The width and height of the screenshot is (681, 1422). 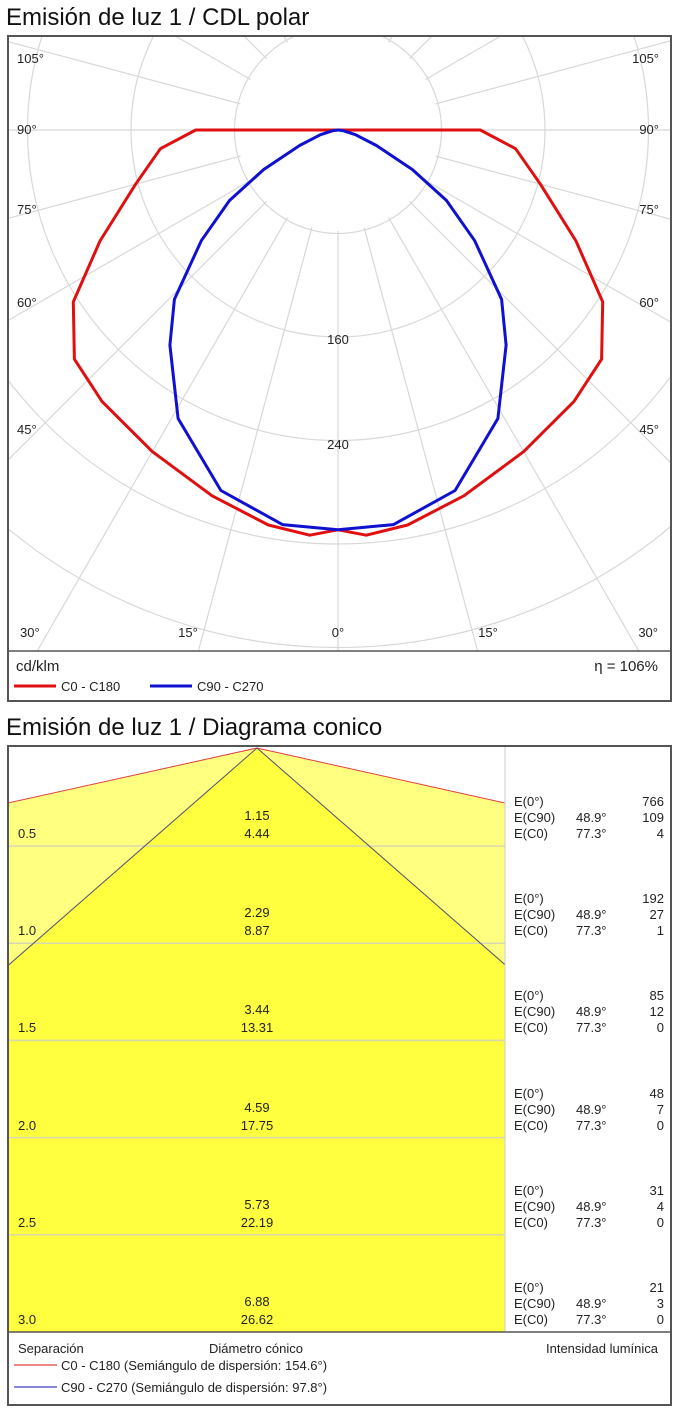 I want to click on angle-label: 90°, so click(x=27, y=129).